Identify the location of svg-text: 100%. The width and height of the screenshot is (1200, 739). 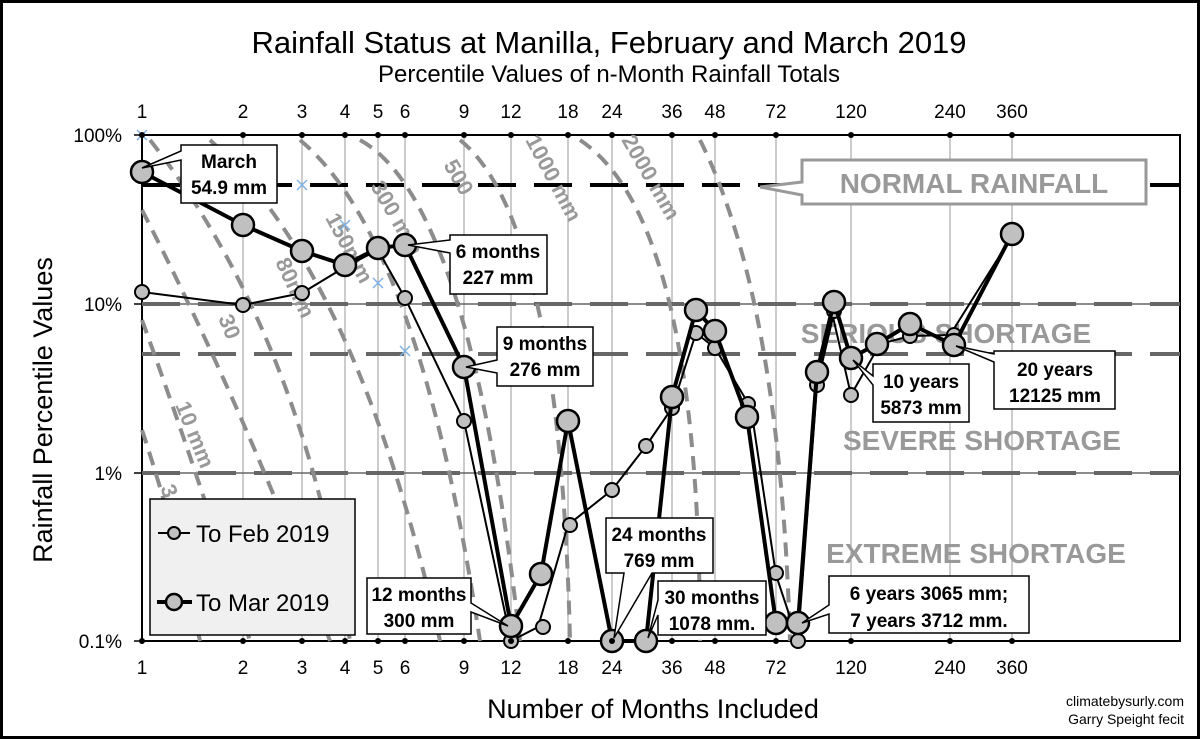
(97, 136).